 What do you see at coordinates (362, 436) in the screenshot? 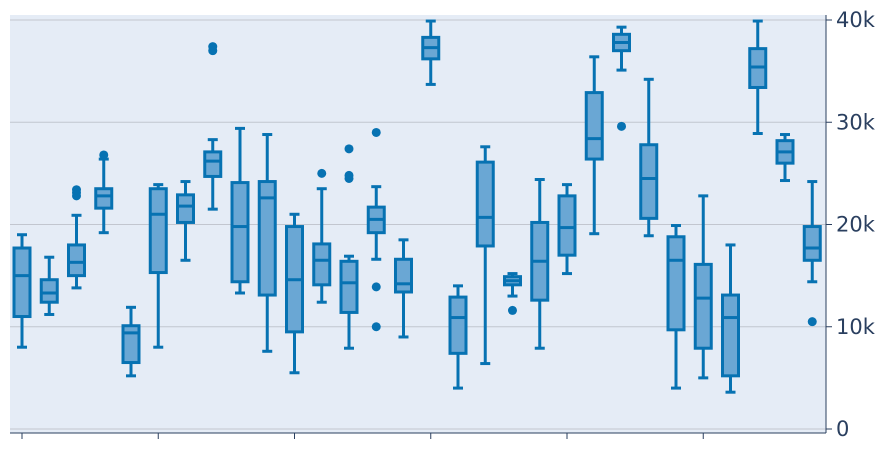
I see `x-axis-ticks` at bounding box center [362, 436].